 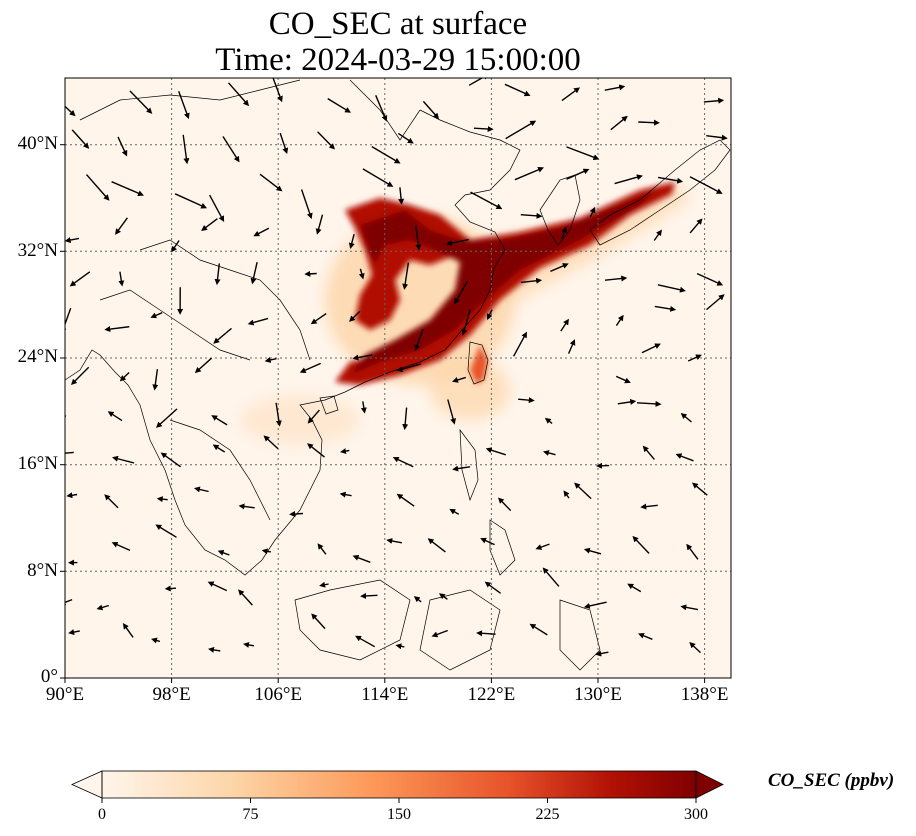 I want to click on colorbar-tick-0: 0, so click(x=102, y=814).